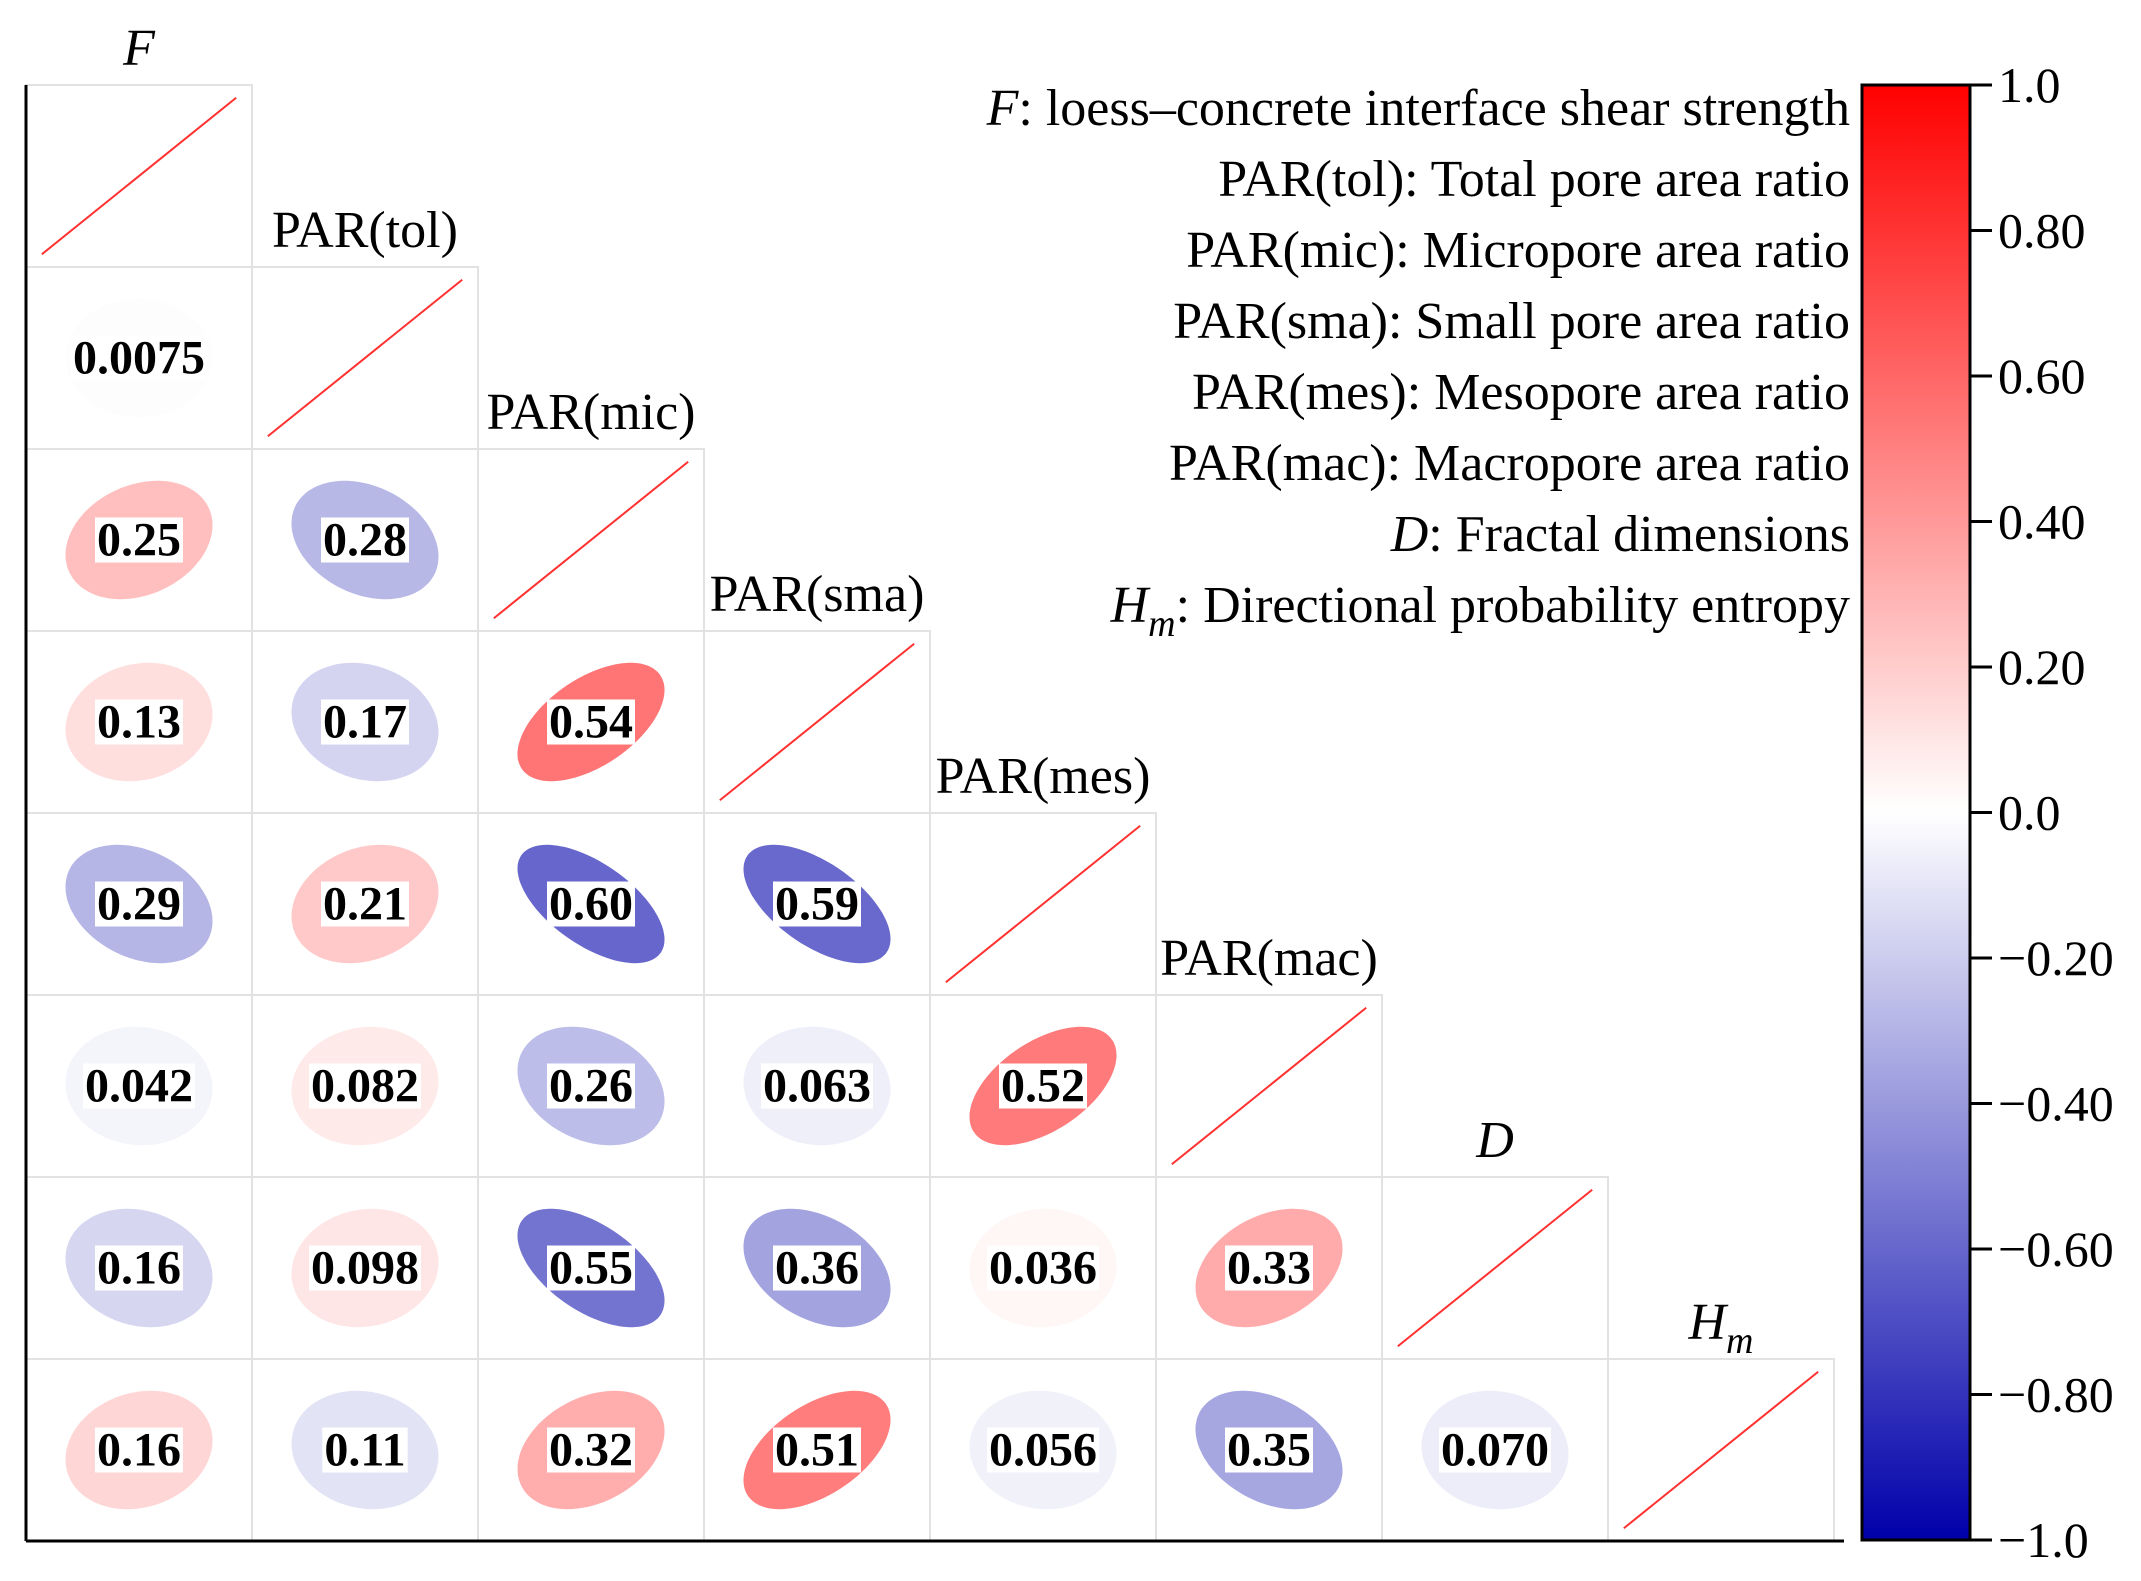 The height and width of the screenshot is (1581, 2141). I want to click on diagonal-line-PAR(mes), so click(1043, 904).